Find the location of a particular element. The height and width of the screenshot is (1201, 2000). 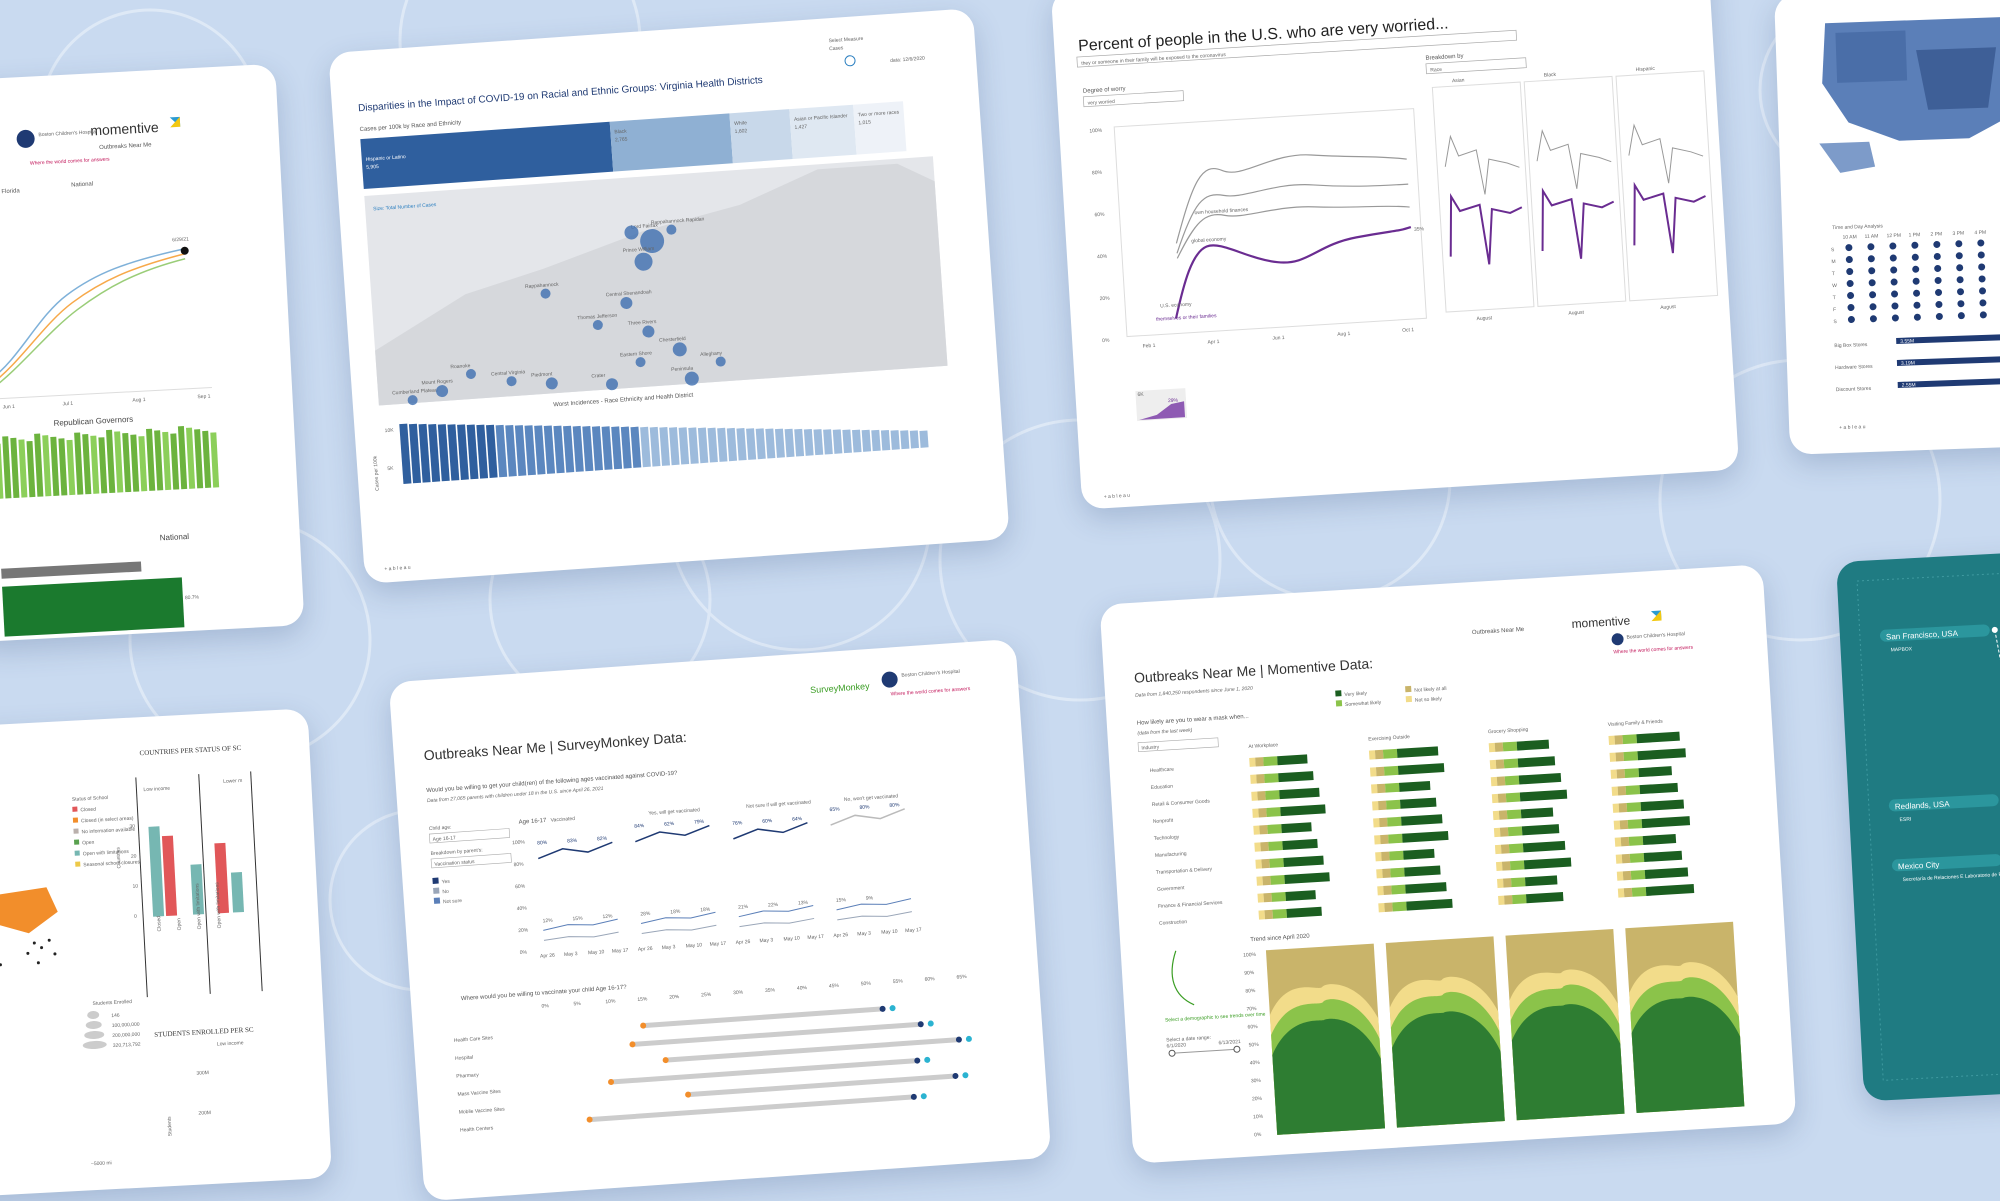

worry-dropdown is located at coordinates (1297, 48).